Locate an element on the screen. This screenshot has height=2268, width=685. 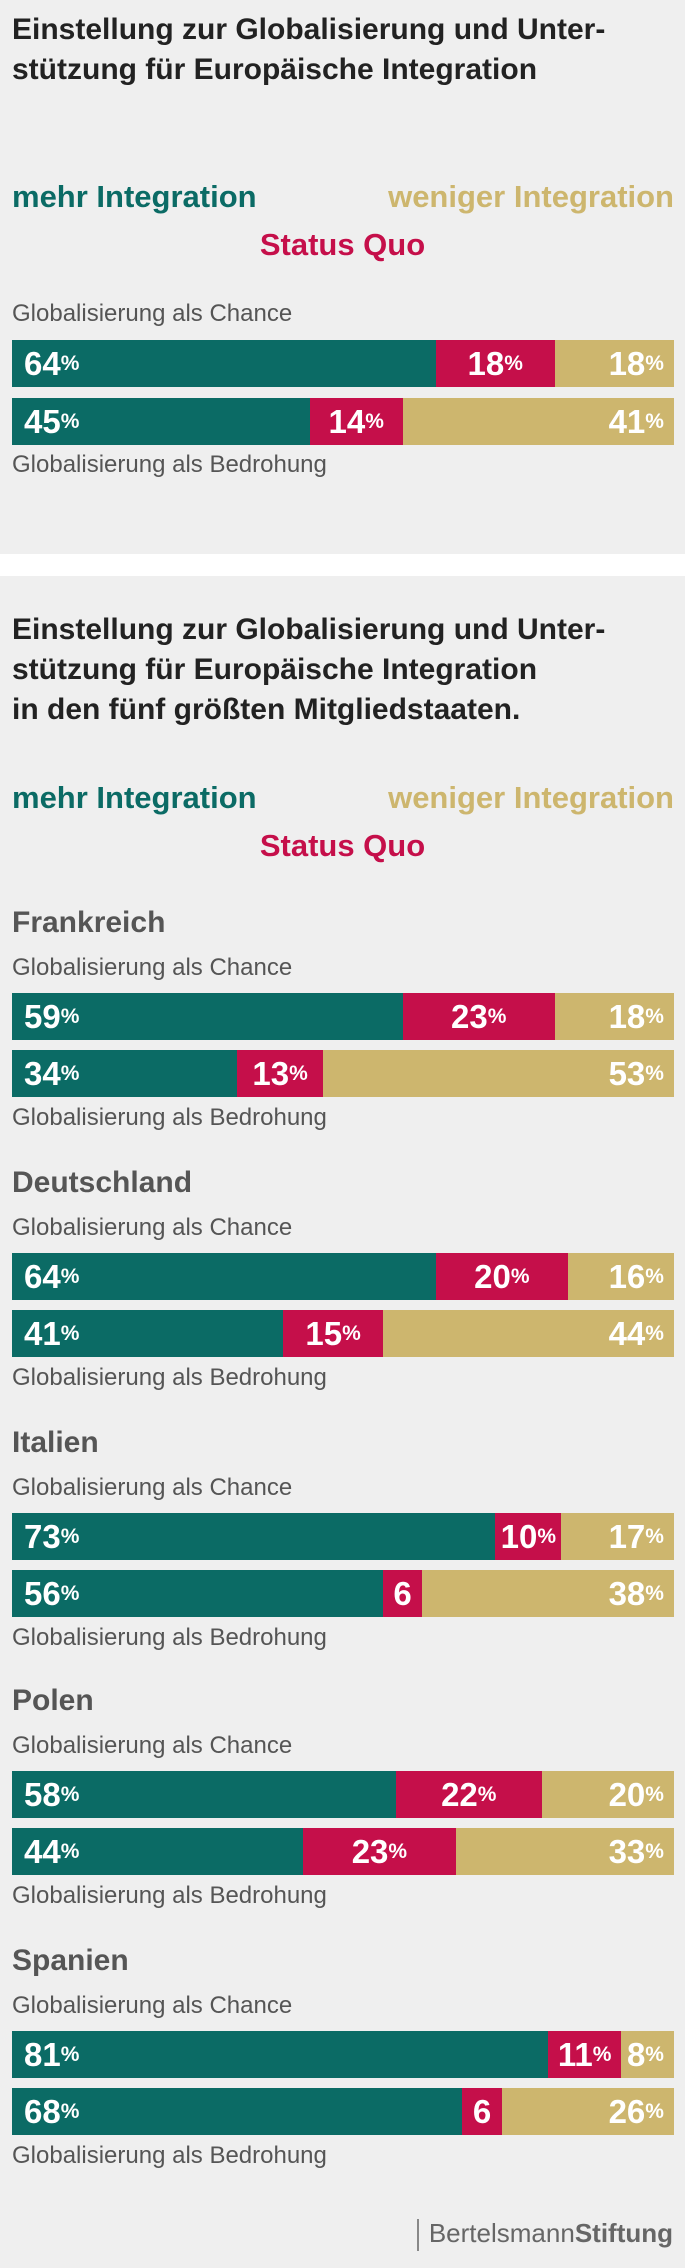
spanien-chance-label: Globalisierung als Chance is located at coordinates (152, 2005).